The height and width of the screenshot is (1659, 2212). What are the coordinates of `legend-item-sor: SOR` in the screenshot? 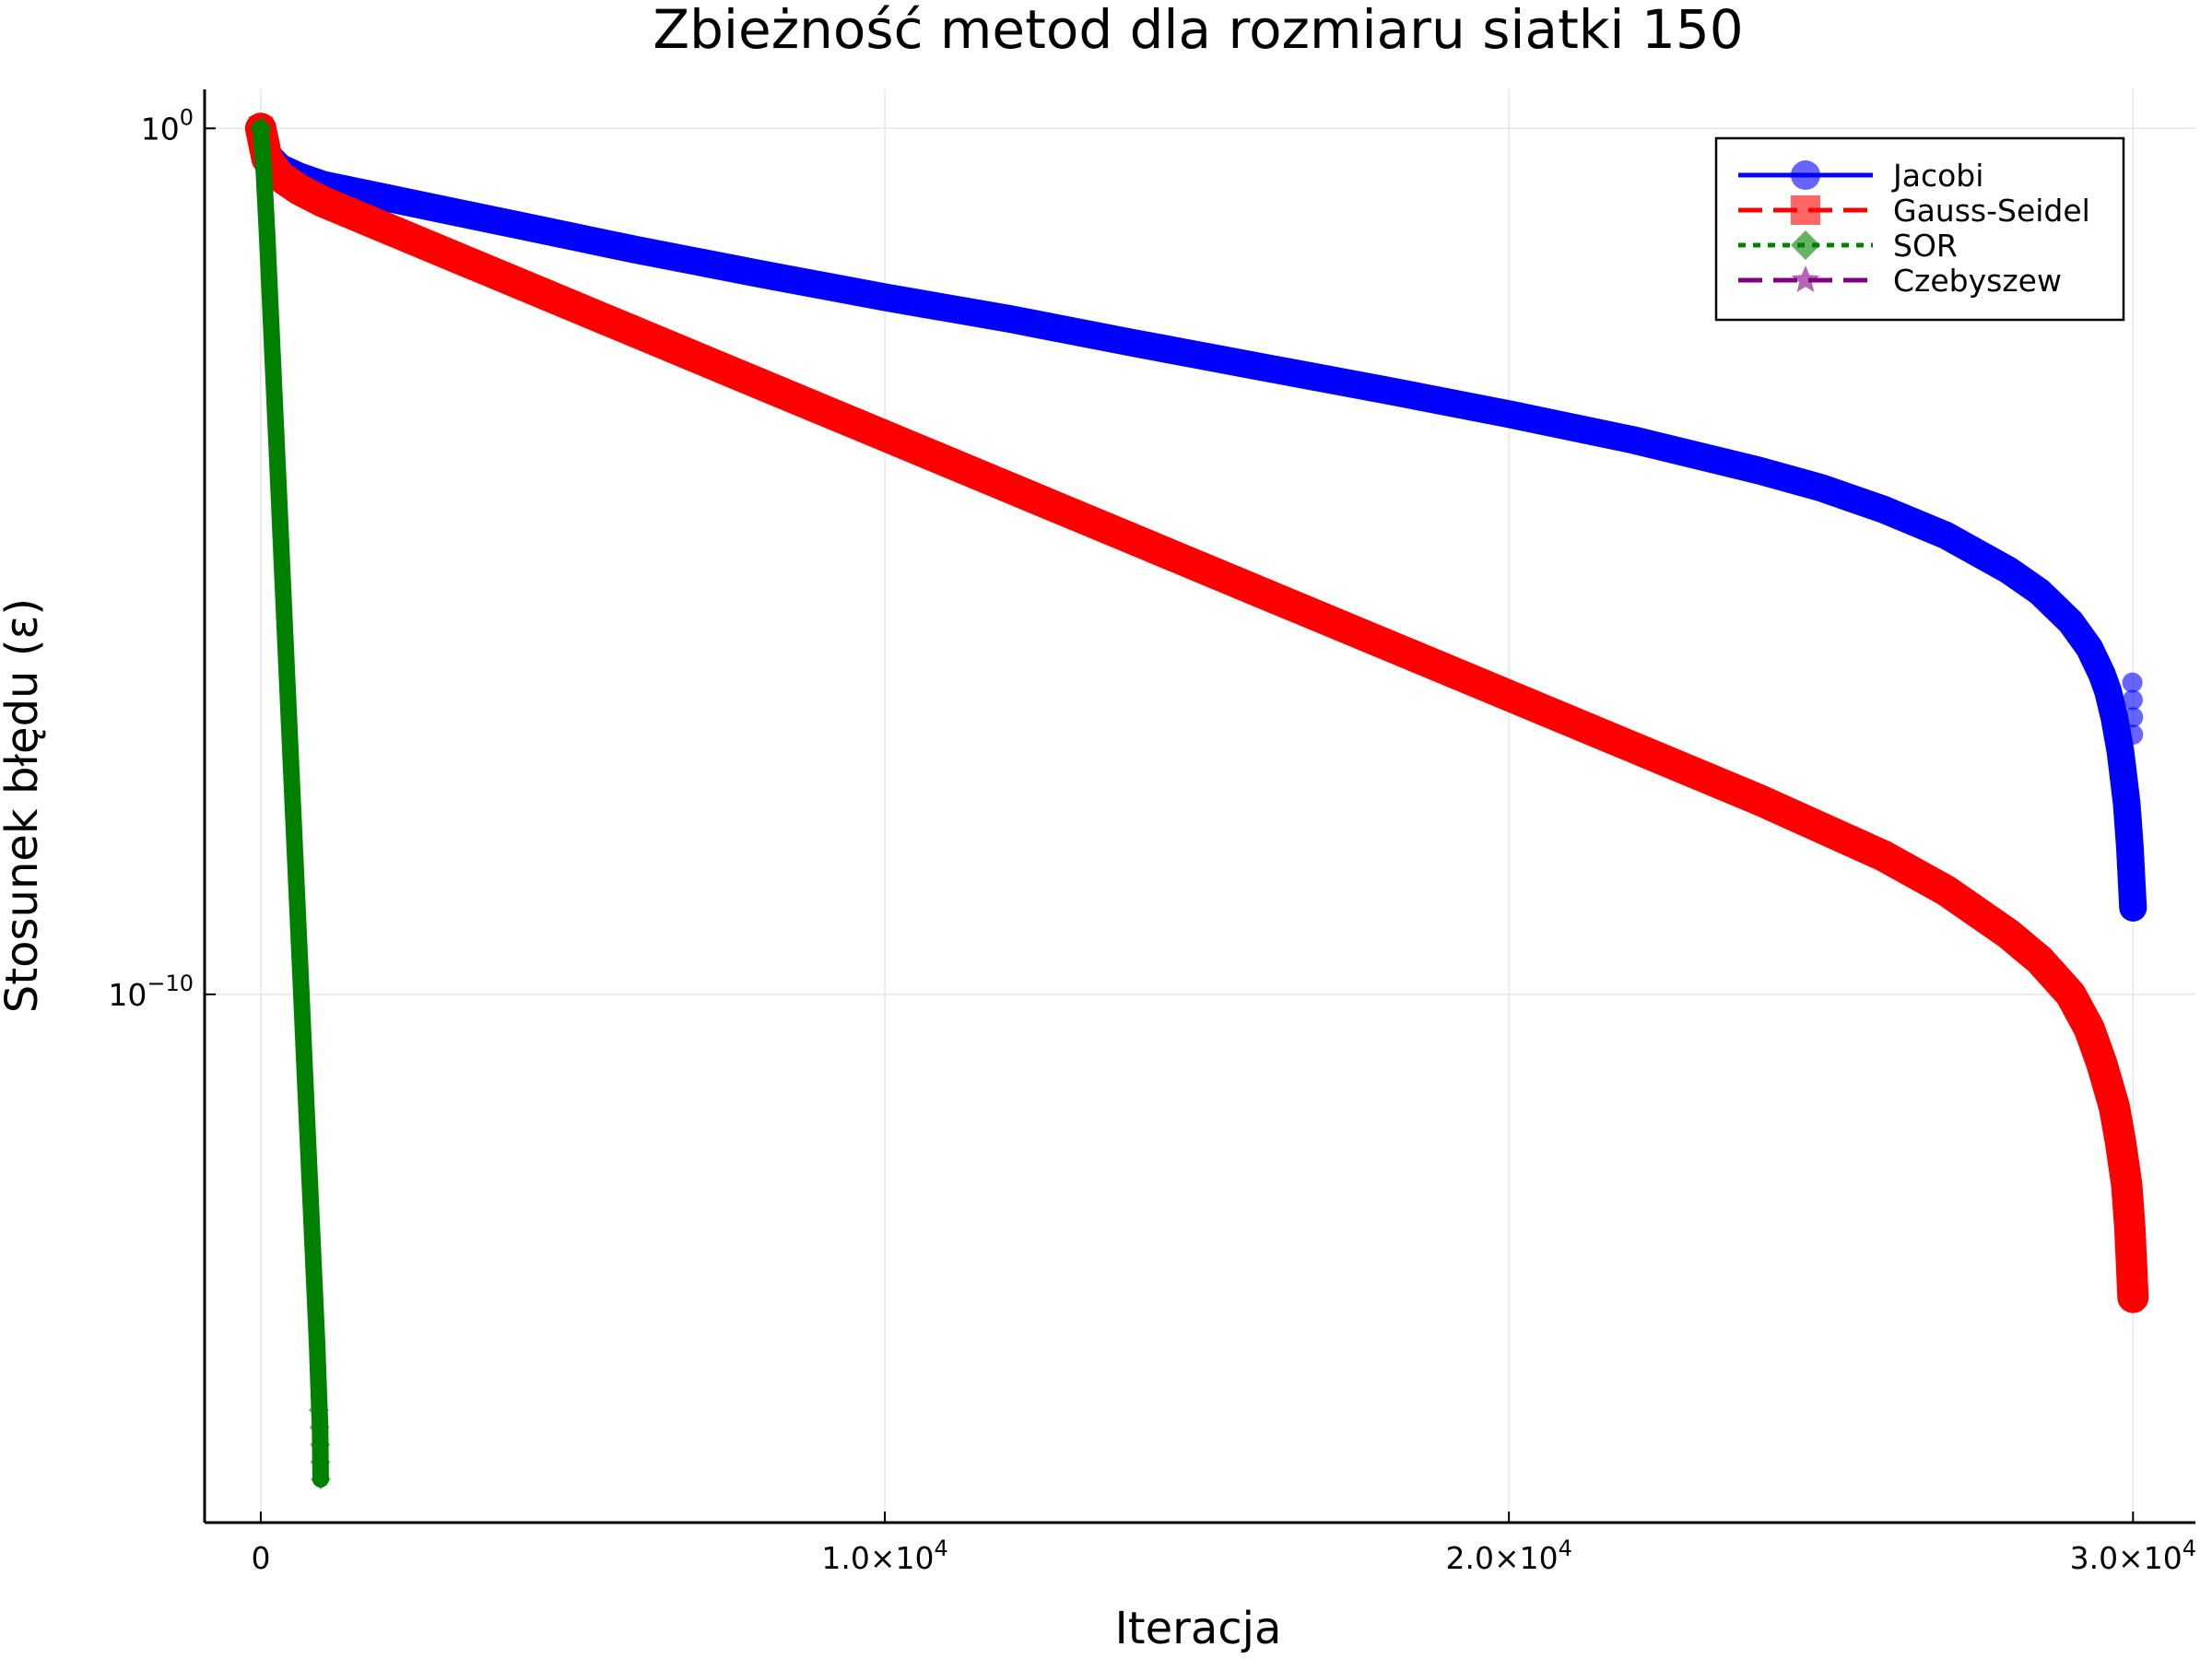 It's located at (1848, 246).